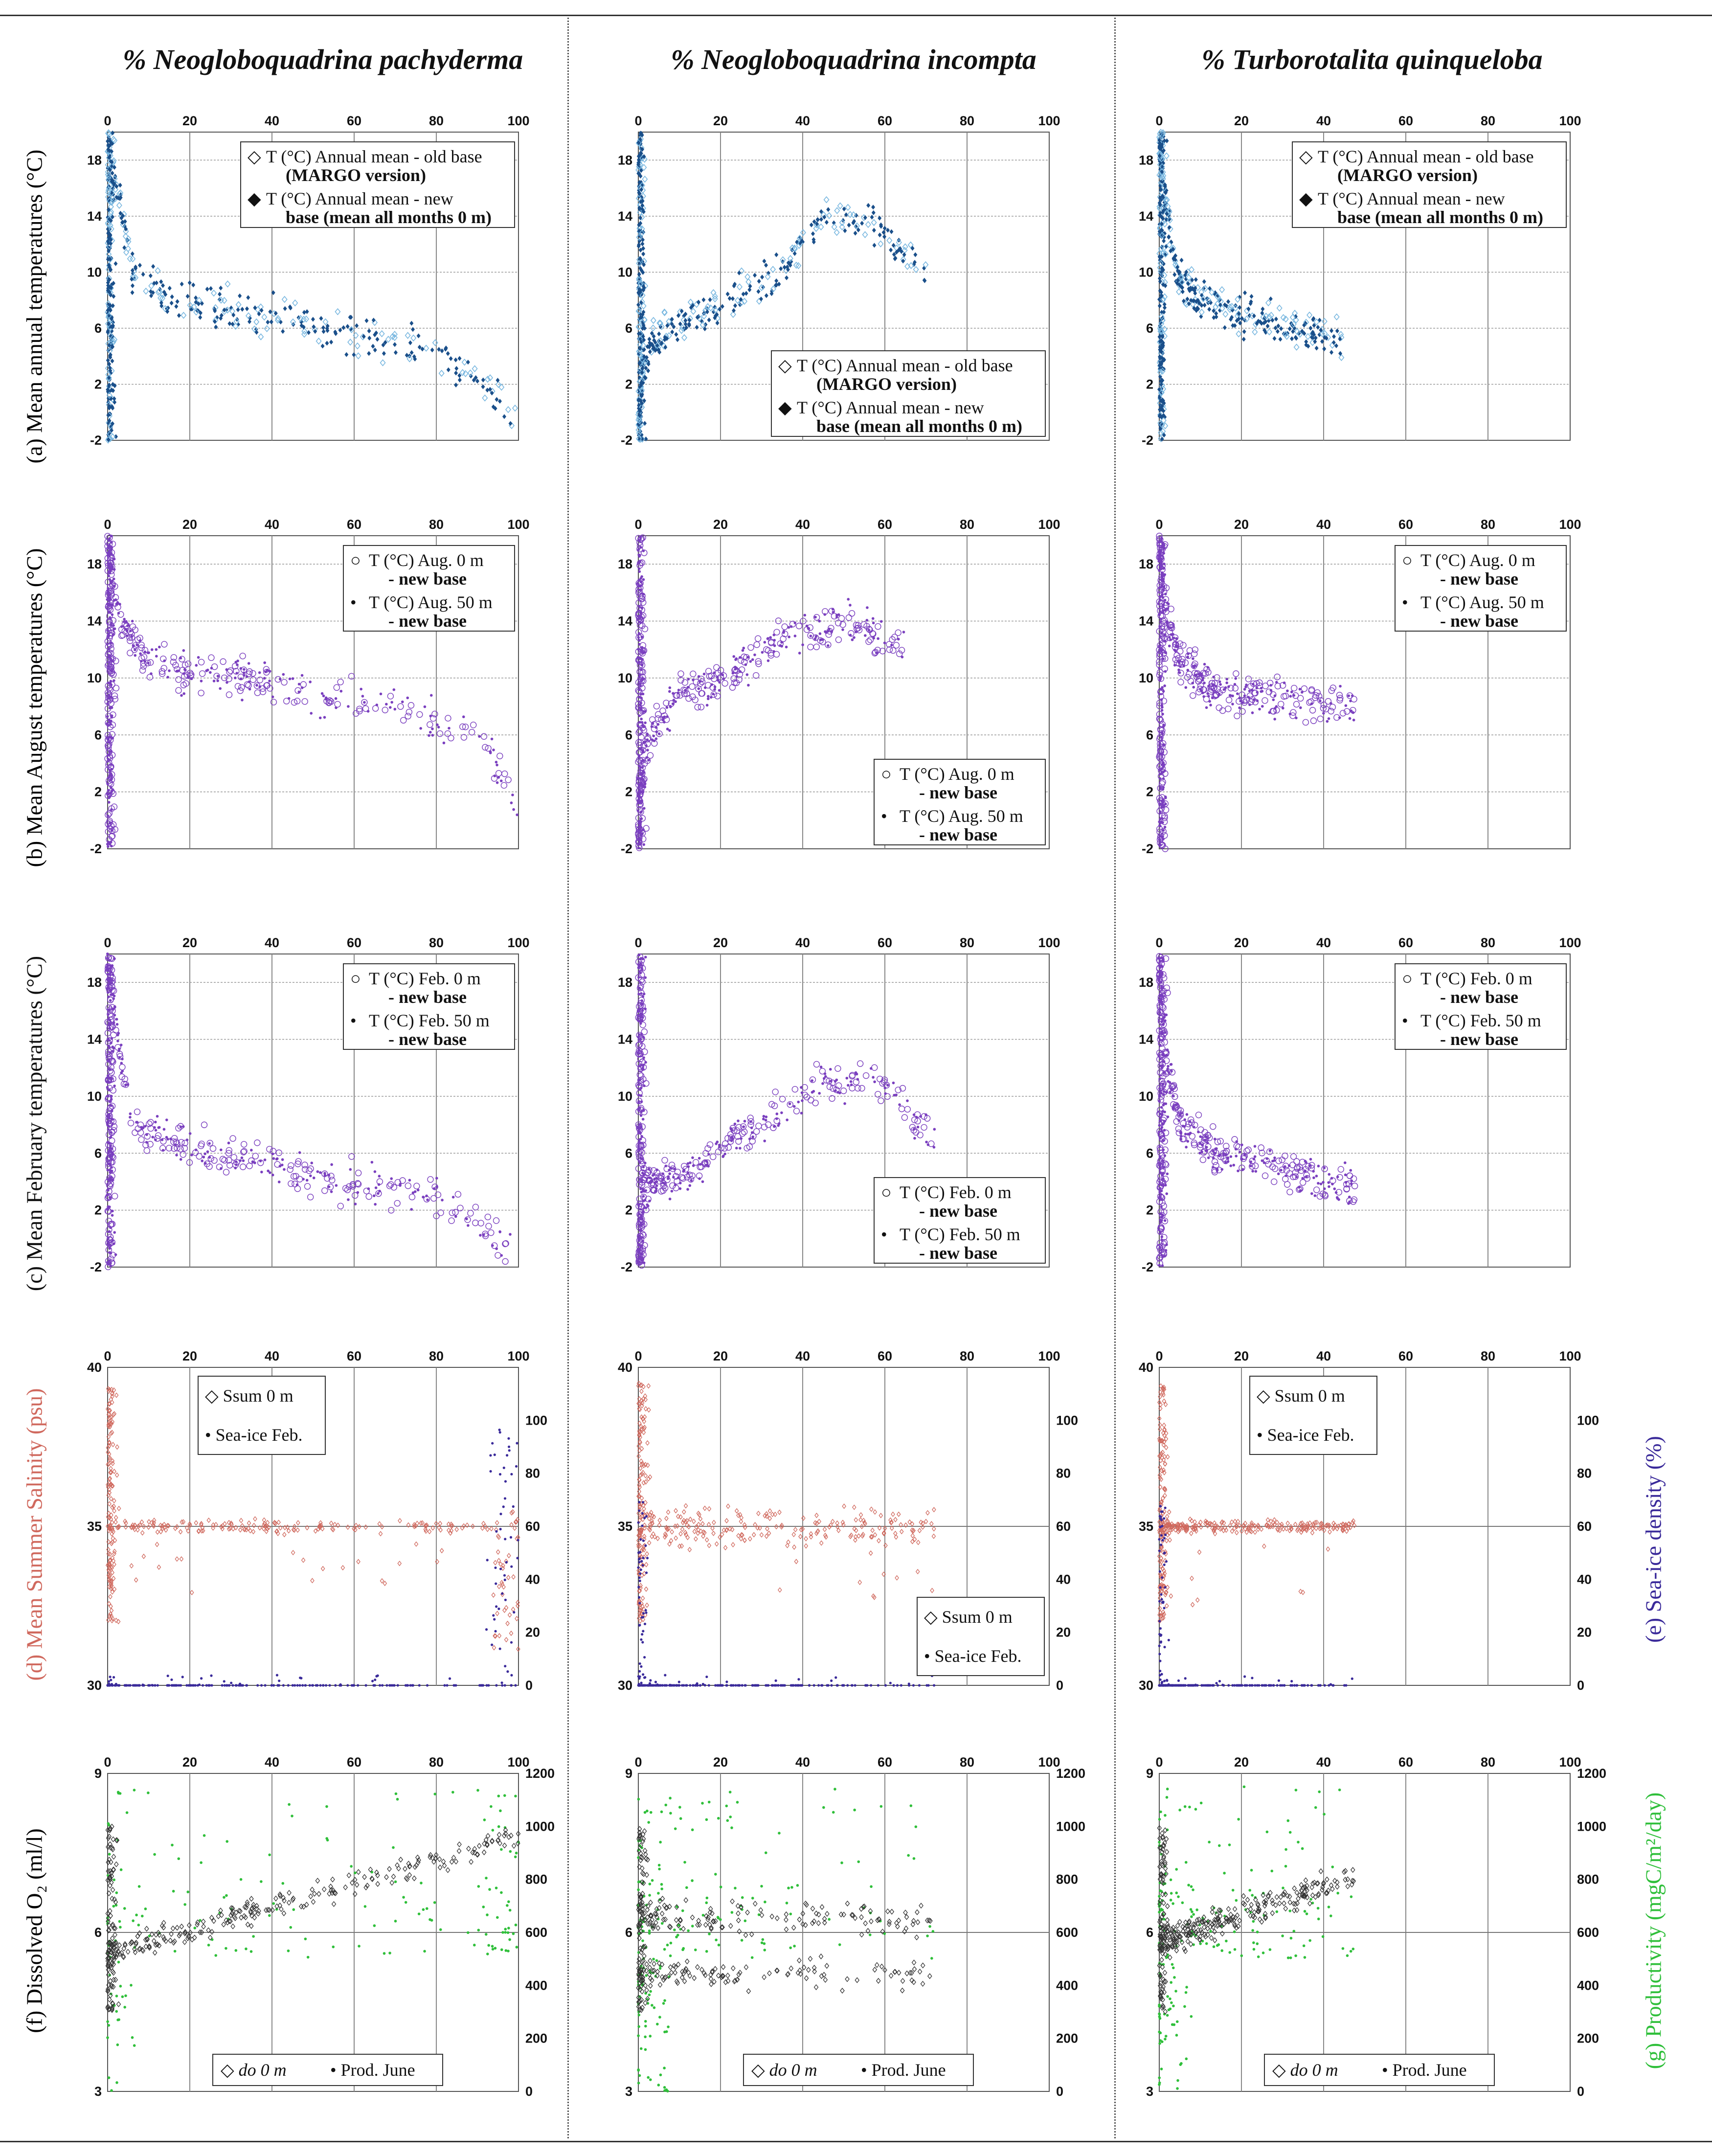  What do you see at coordinates (272, 943) in the screenshot?
I see `x-tick-label: 40` at bounding box center [272, 943].